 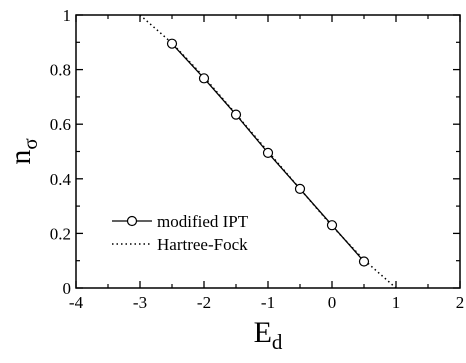 What do you see at coordinates (180, 233) in the screenshot?
I see `legend: modified IPT Hartree-Fock` at bounding box center [180, 233].